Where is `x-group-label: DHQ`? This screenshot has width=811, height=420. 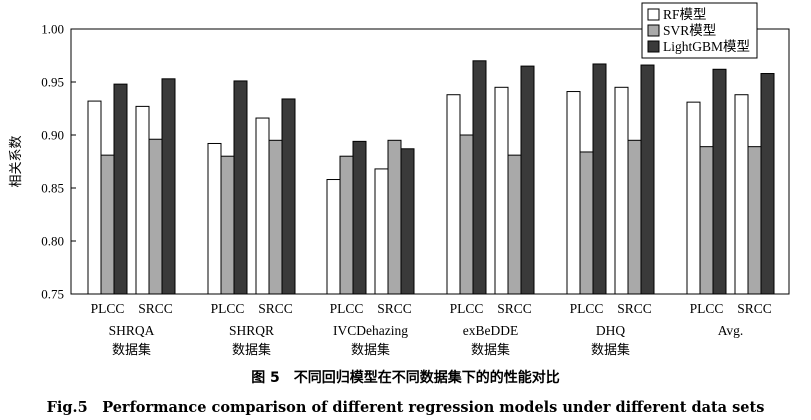 x-group-label: DHQ is located at coordinates (610, 330).